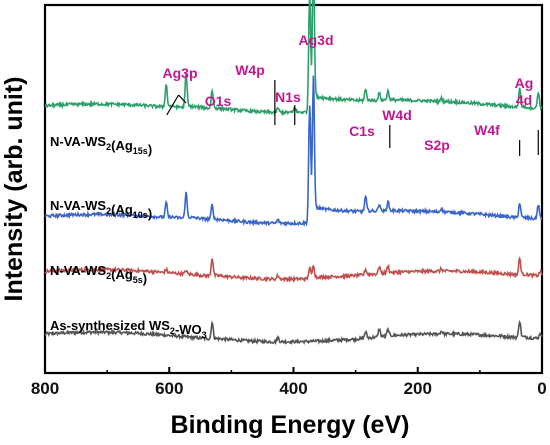  Describe the element at coordinates (524, 100) in the screenshot. I see `peak-label-ag4d-1: 4d` at that location.